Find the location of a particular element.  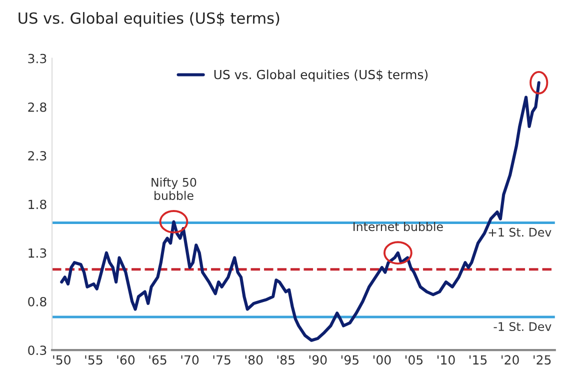

y-tick-label: 0.8 is located at coordinates (37, 301).